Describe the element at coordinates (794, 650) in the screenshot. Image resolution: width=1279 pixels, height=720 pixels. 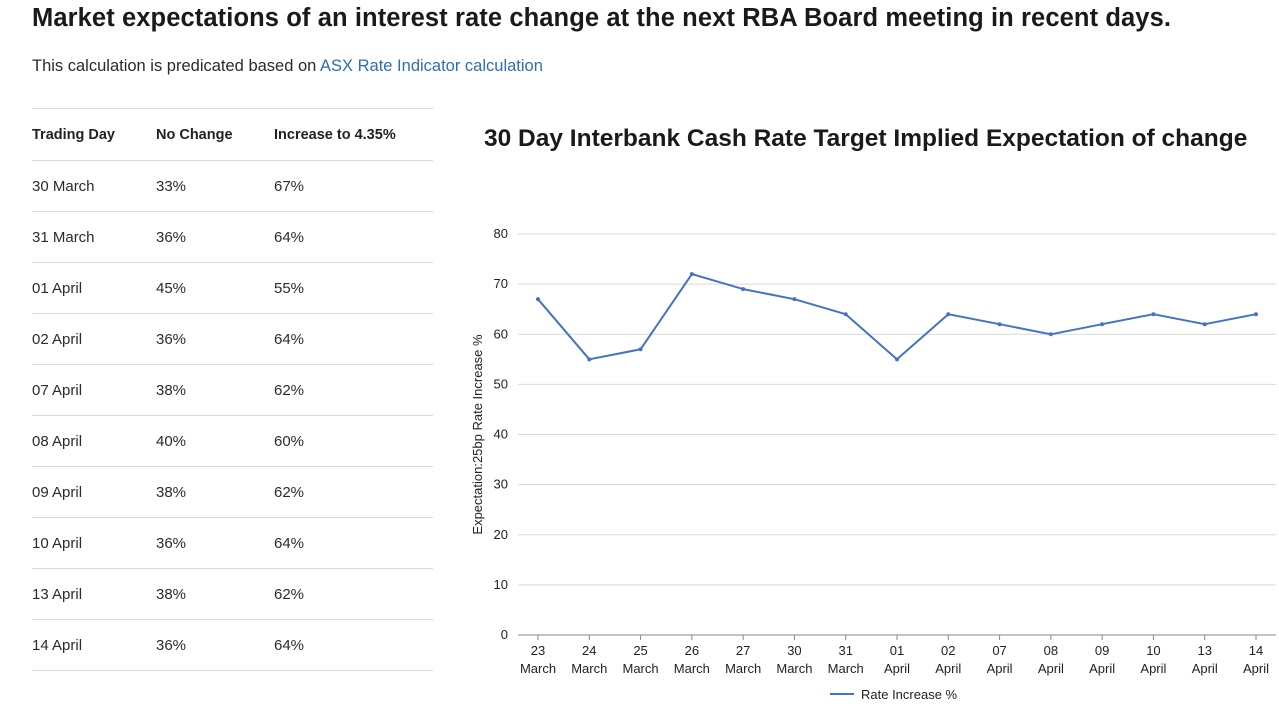
I see `x-tick-label-day: 30` at that location.